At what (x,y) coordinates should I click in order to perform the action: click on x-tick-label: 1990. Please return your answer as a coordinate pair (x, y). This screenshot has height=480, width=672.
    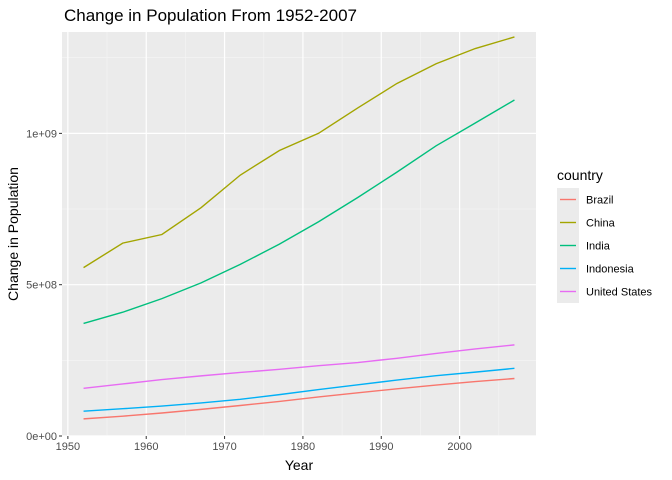
    Looking at the image, I should click on (381, 447).